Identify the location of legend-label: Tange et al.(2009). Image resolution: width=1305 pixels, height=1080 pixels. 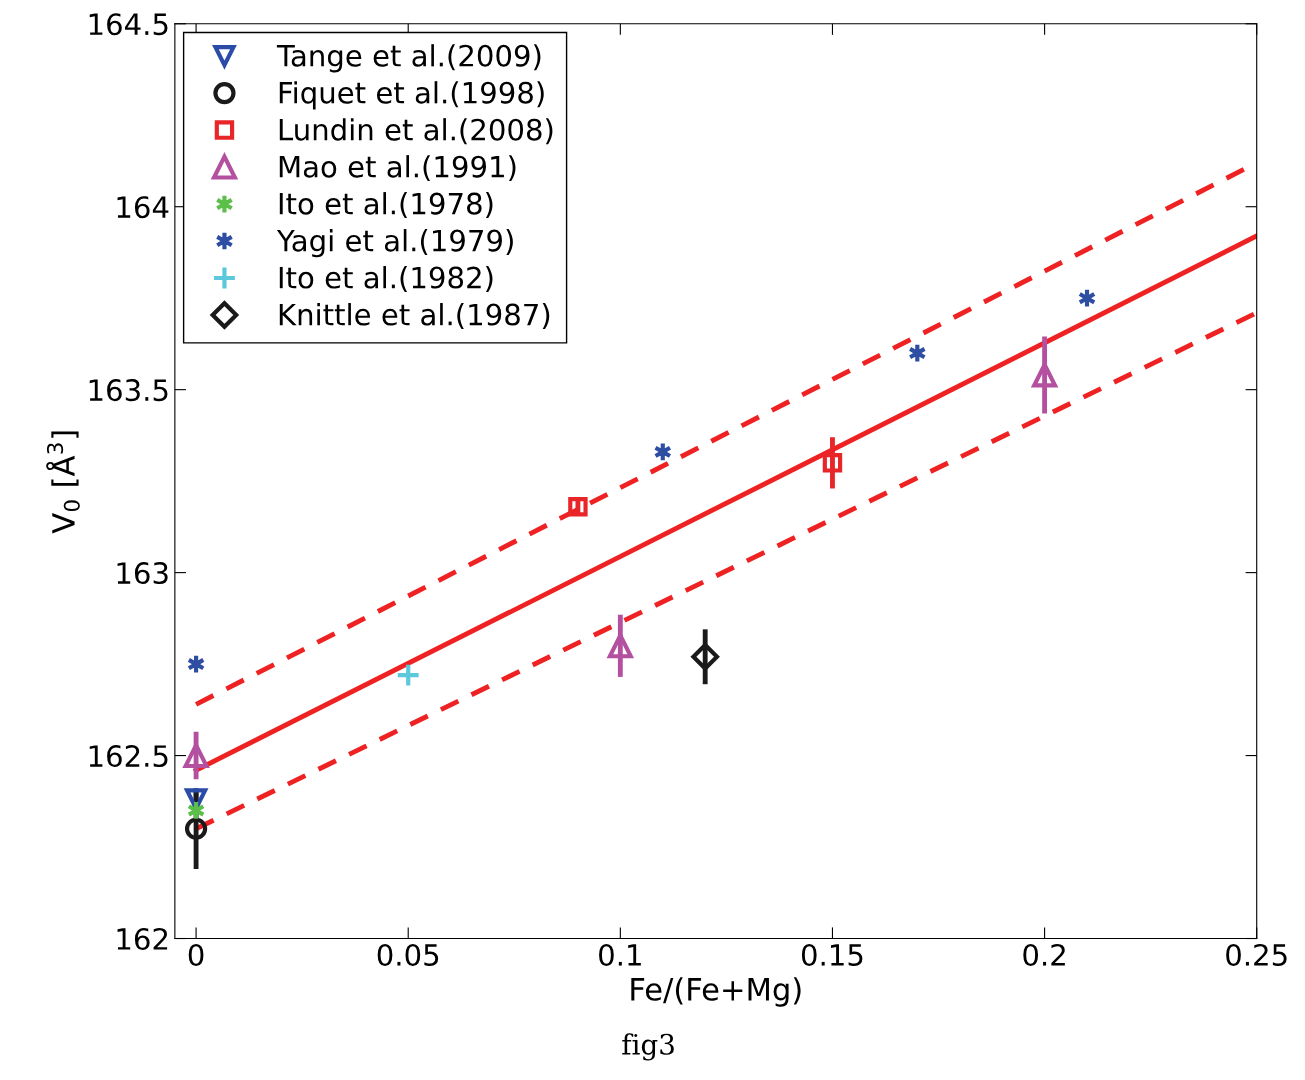
(408, 58).